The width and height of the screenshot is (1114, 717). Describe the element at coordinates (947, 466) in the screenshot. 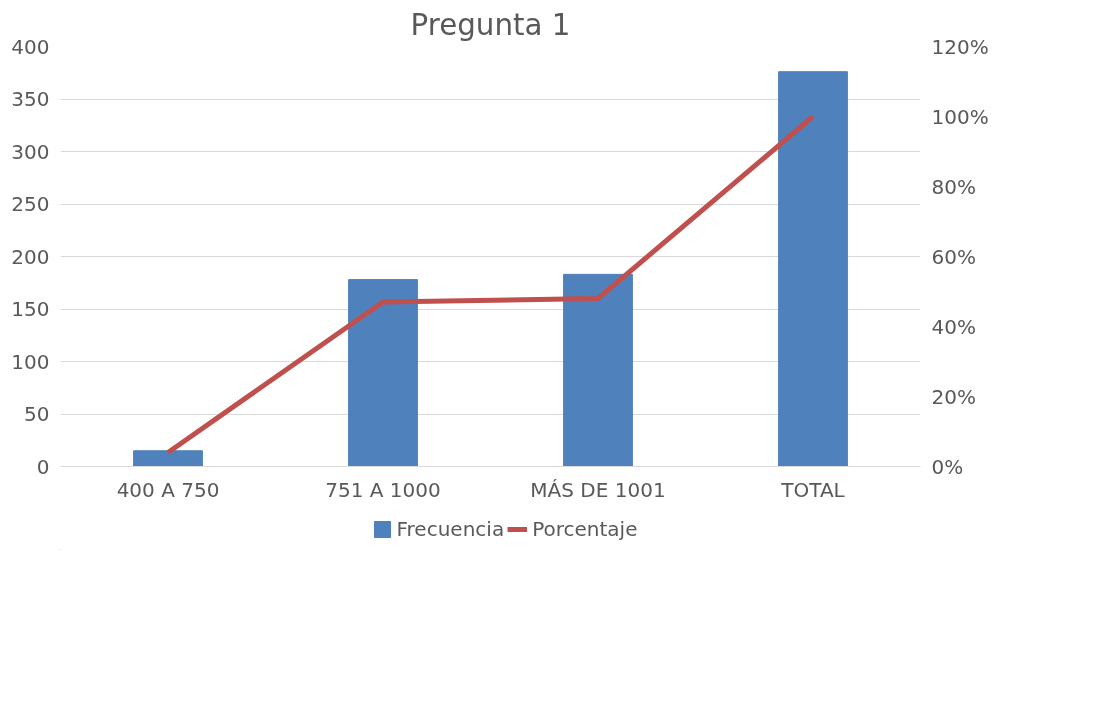

I see `y2-tick-label: 0%` at that location.